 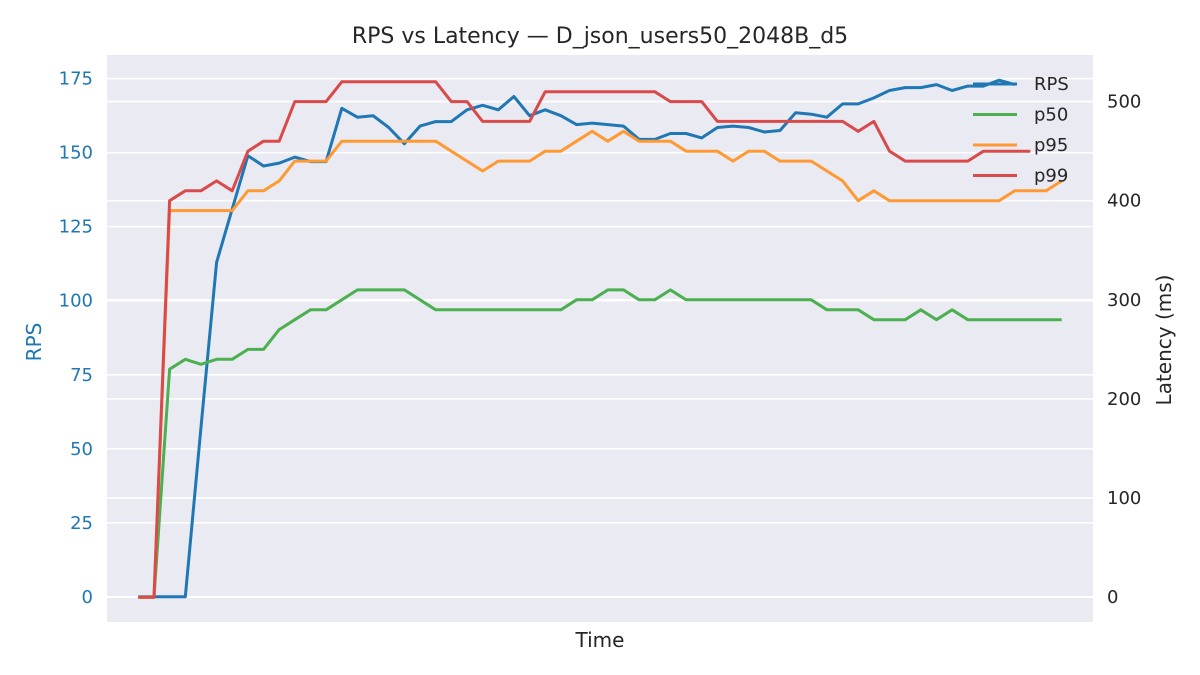 I want to click on left-axis-ticks: 0 25 50 75 100 125 150 175, so click(x=76, y=338).